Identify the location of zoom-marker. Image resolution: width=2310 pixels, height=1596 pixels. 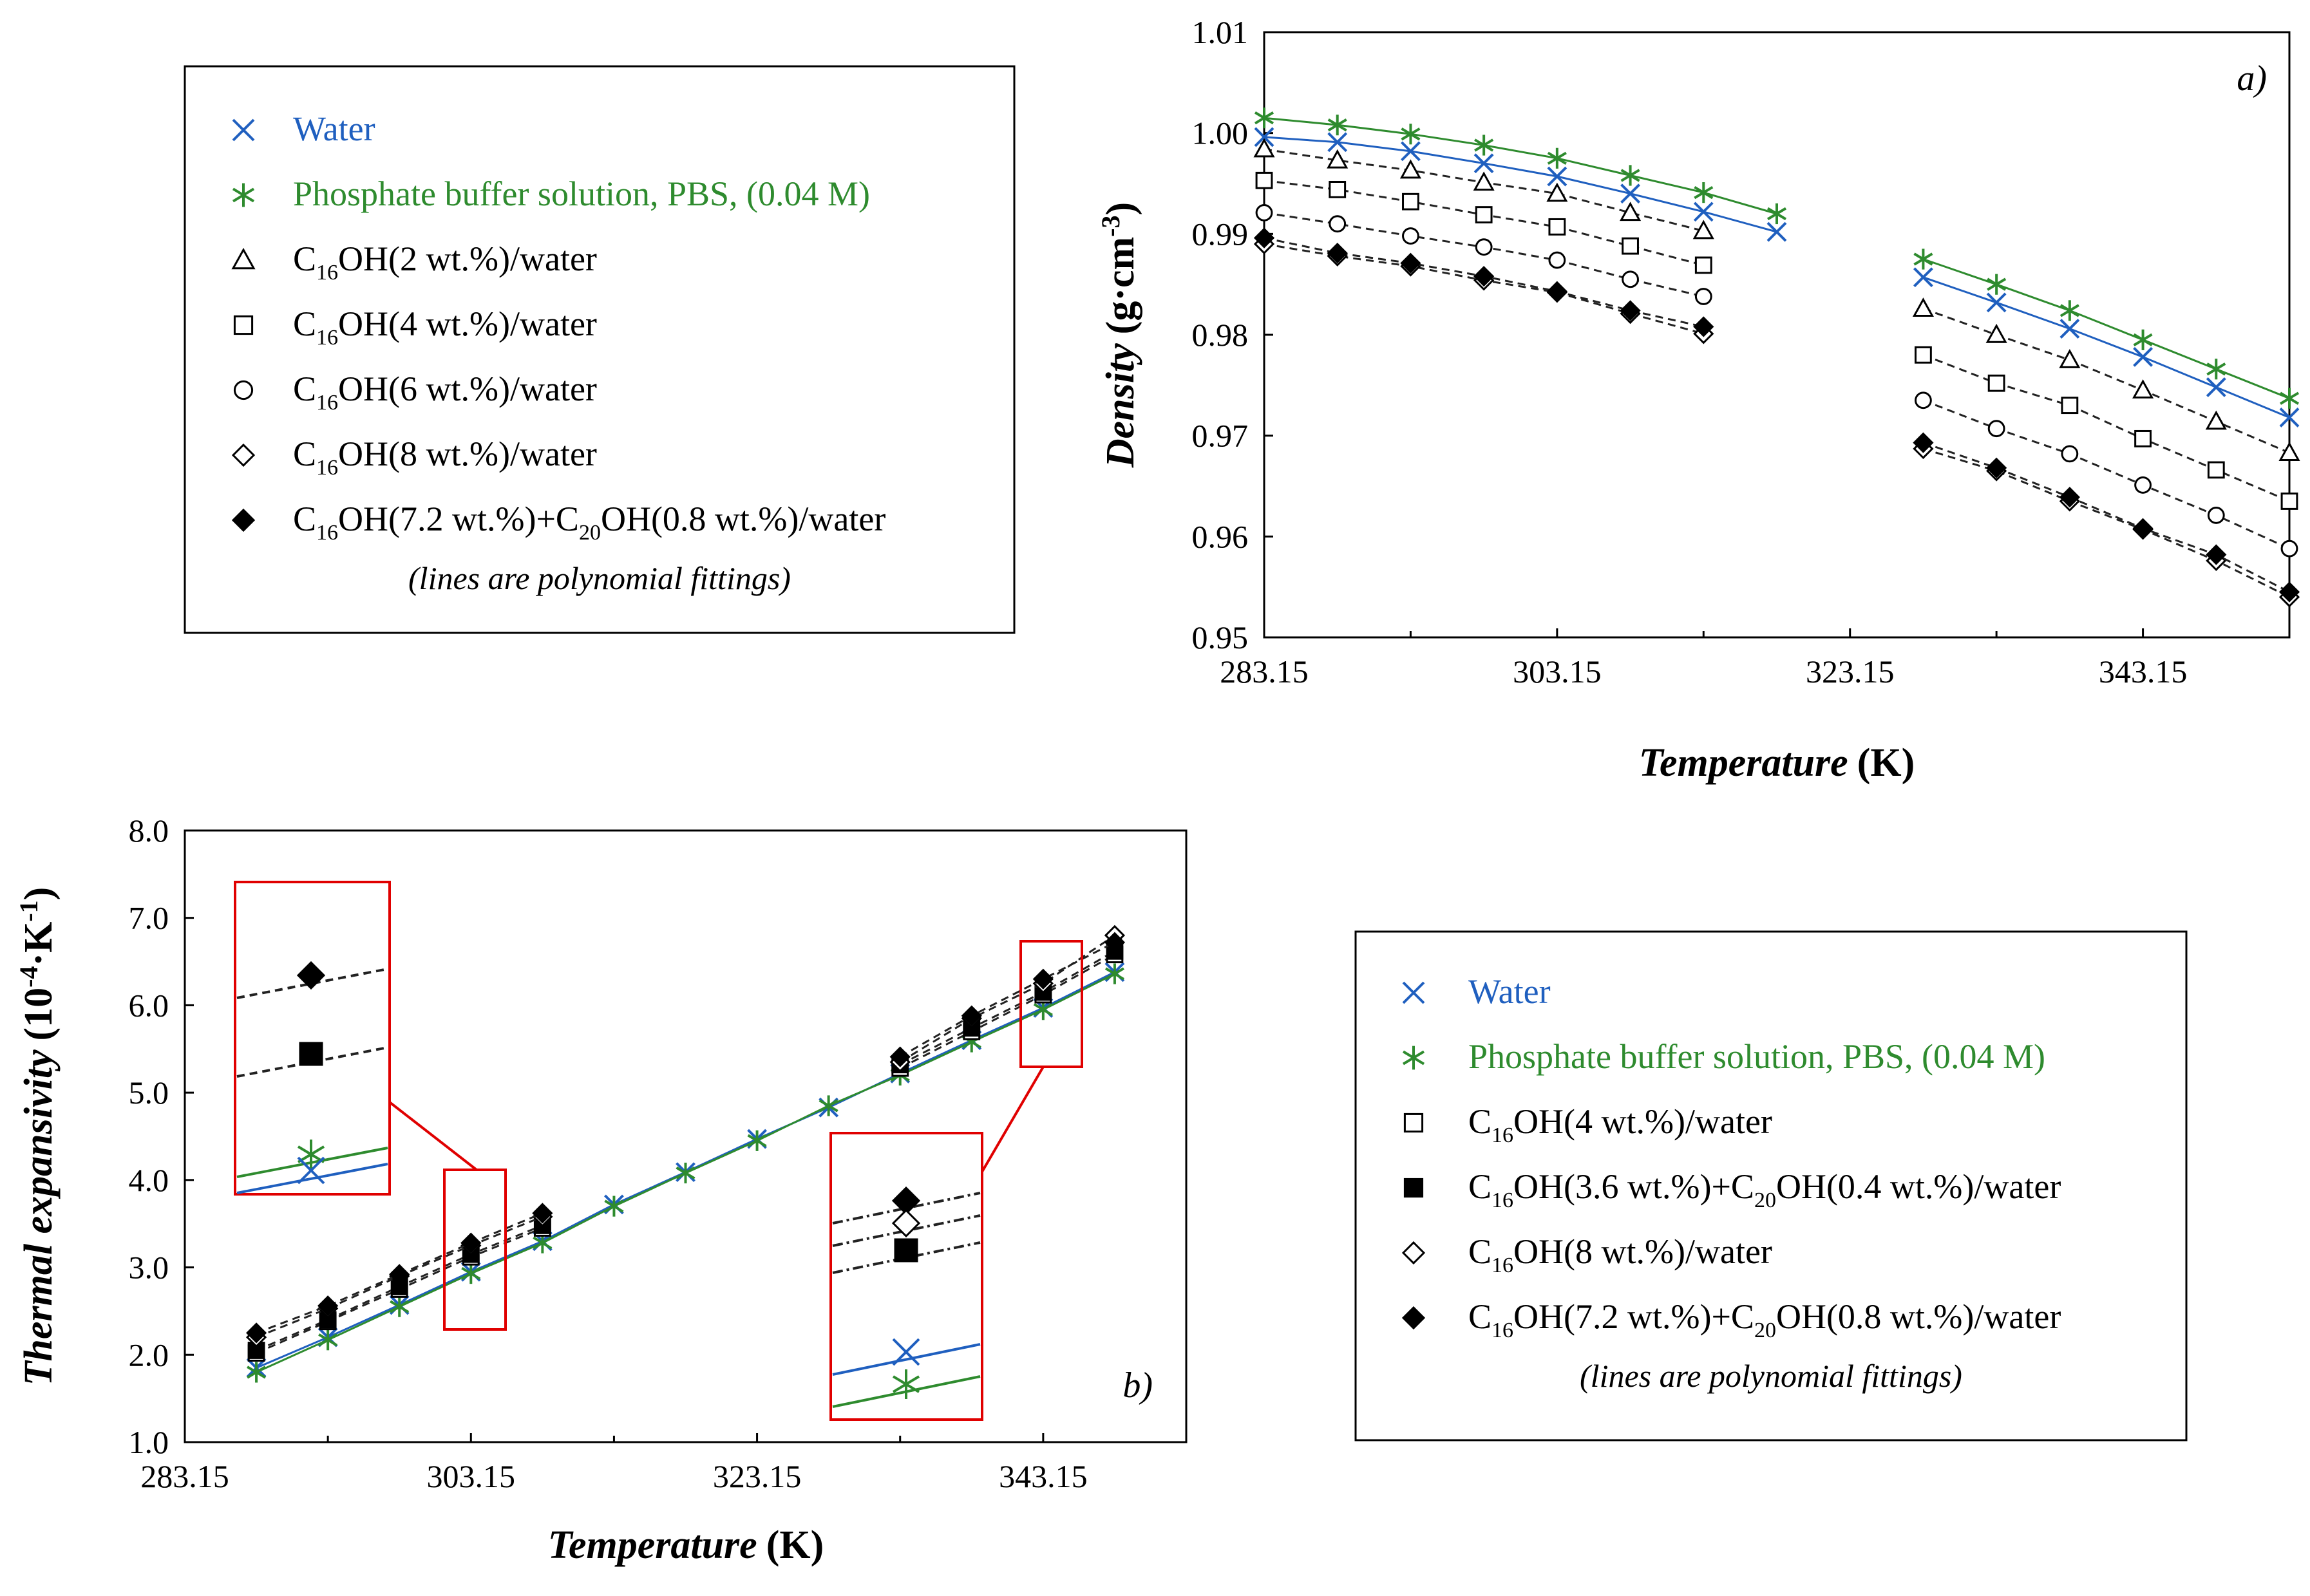
(906, 1250).